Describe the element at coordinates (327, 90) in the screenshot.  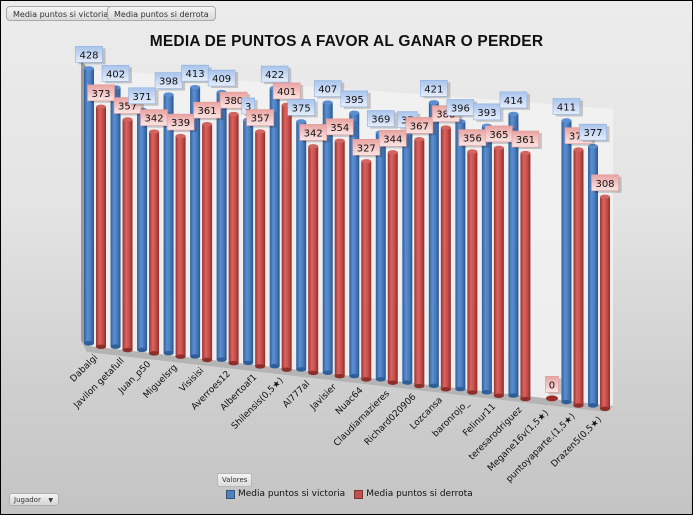
I see `data-label-text: 407` at that location.